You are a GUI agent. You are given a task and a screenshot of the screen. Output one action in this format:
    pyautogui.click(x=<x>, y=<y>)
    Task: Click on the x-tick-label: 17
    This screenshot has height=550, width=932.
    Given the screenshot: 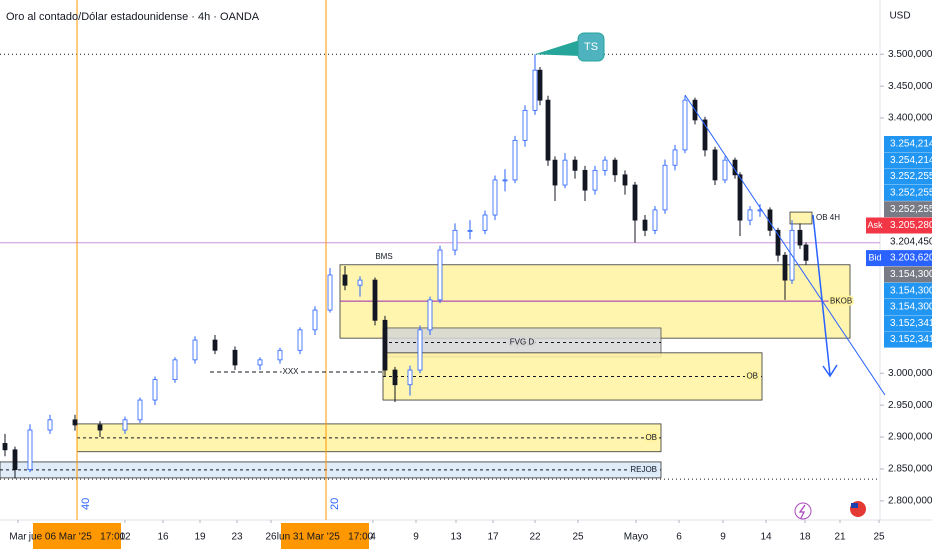 What is the action you would take?
    pyautogui.click(x=493, y=537)
    